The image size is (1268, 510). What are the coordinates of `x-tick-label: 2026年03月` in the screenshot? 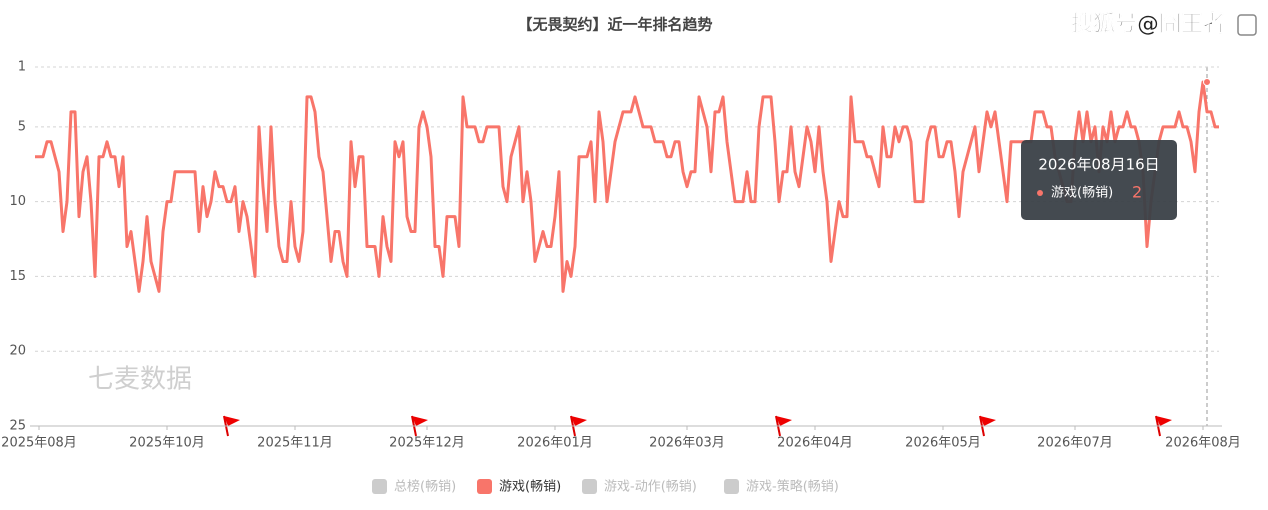 It's located at (687, 443).